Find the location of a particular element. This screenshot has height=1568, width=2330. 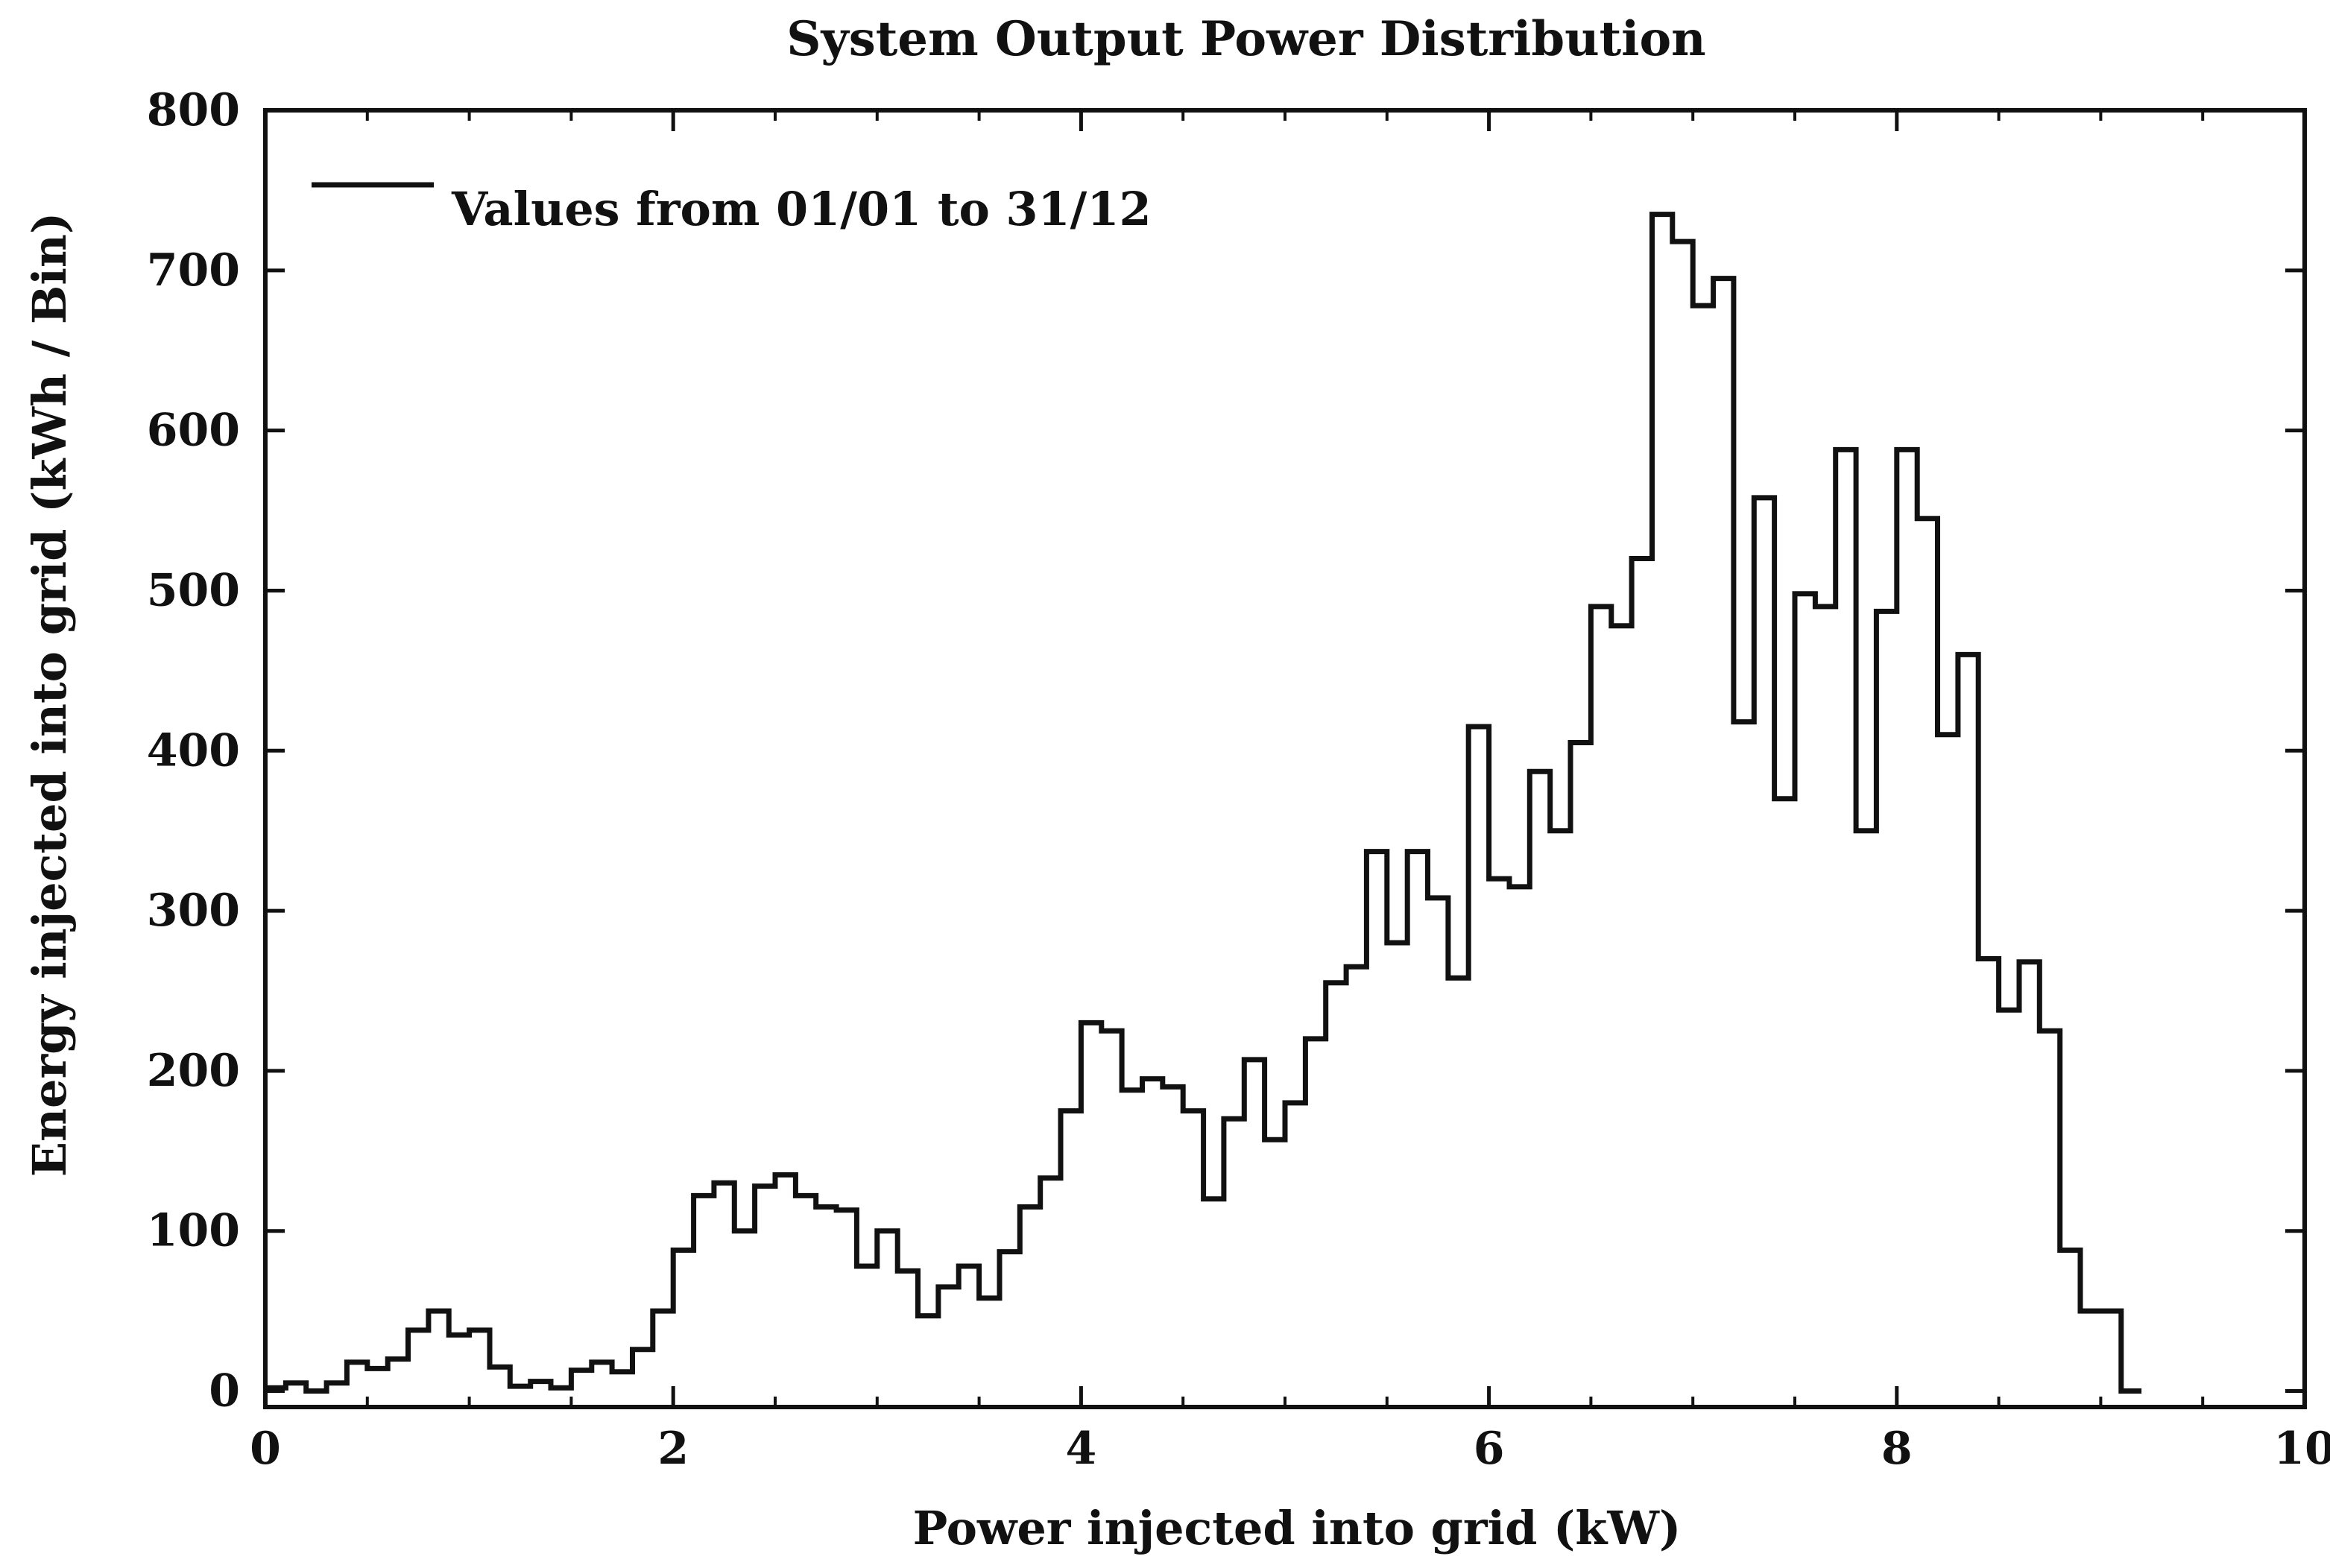

x-tick-label: 0 is located at coordinates (265, 1449).